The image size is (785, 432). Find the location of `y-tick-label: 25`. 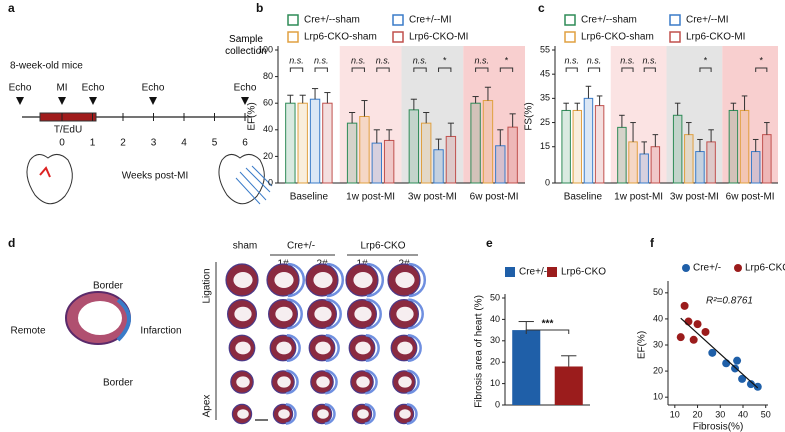

y-tick-label: 25 is located at coordinates (545, 122).